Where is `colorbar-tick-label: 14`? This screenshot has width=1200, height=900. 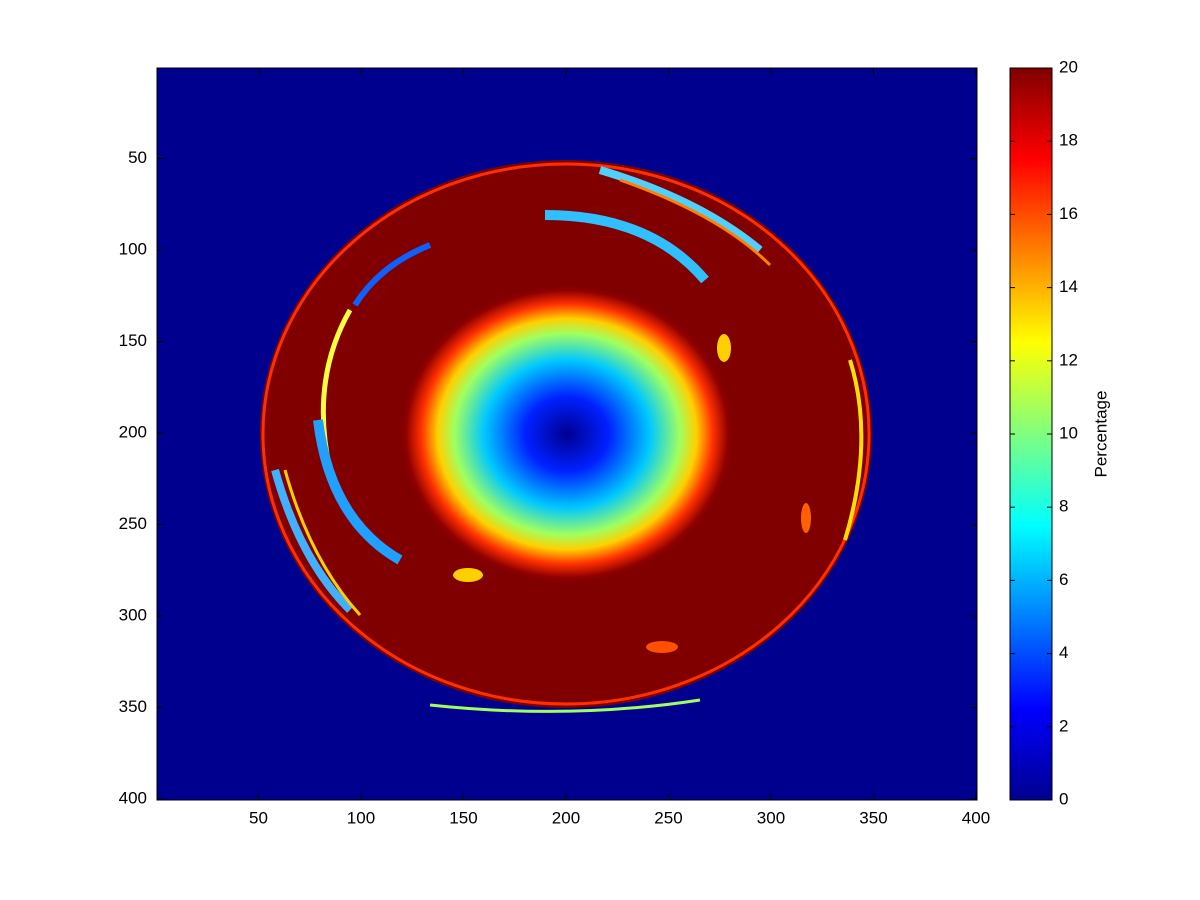
colorbar-tick-label: 14 is located at coordinates (1068, 286).